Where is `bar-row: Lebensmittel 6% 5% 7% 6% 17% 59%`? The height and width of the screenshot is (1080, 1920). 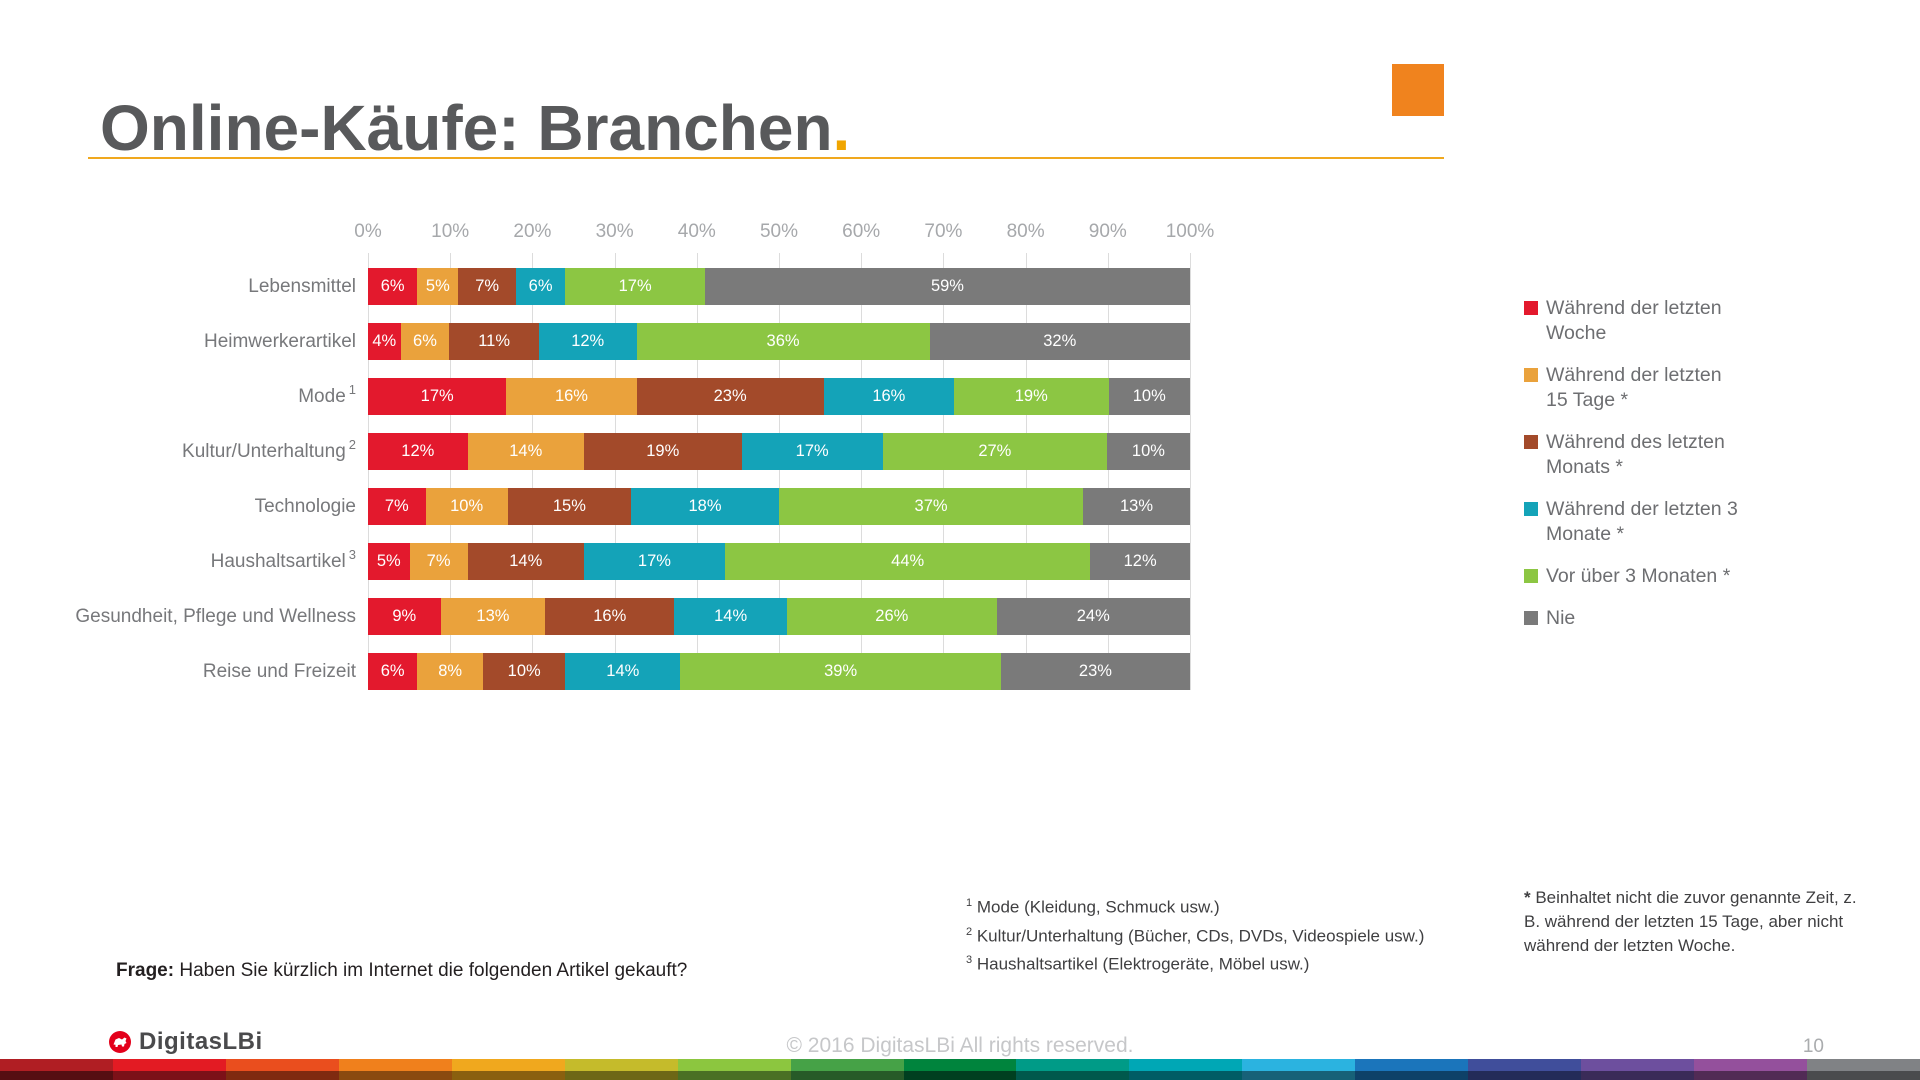 bar-row: Lebensmittel 6% 5% 7% 6% 17% 59% is located at coordinates (719, 286).